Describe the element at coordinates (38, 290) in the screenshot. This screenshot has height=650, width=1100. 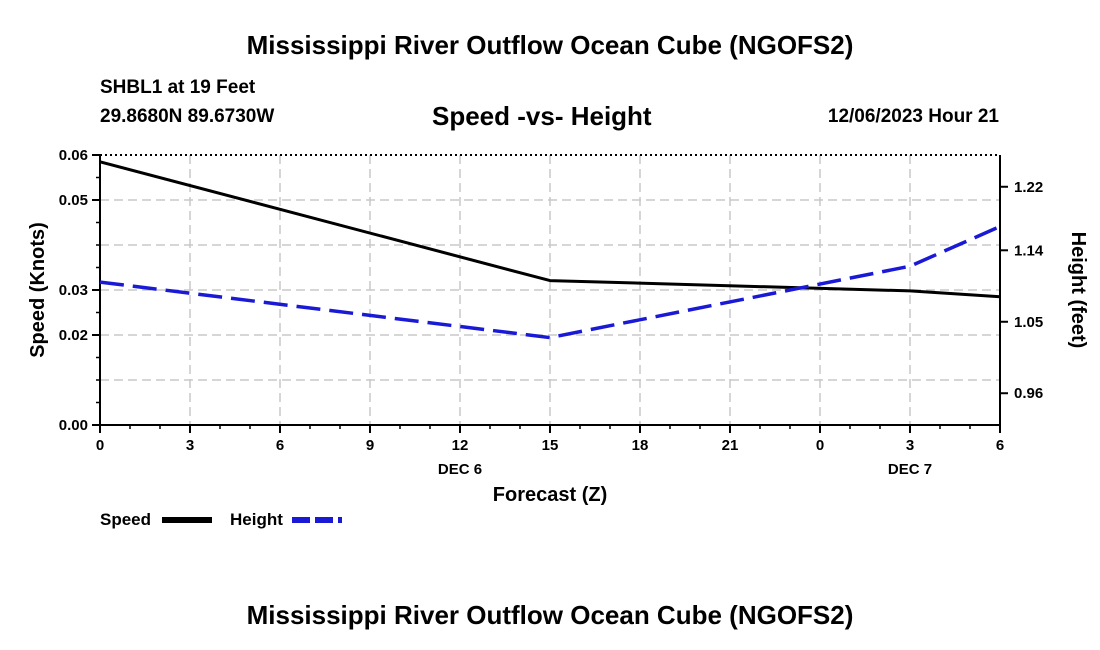
I see `y-axis-title: Speed (Knots)` at that location.